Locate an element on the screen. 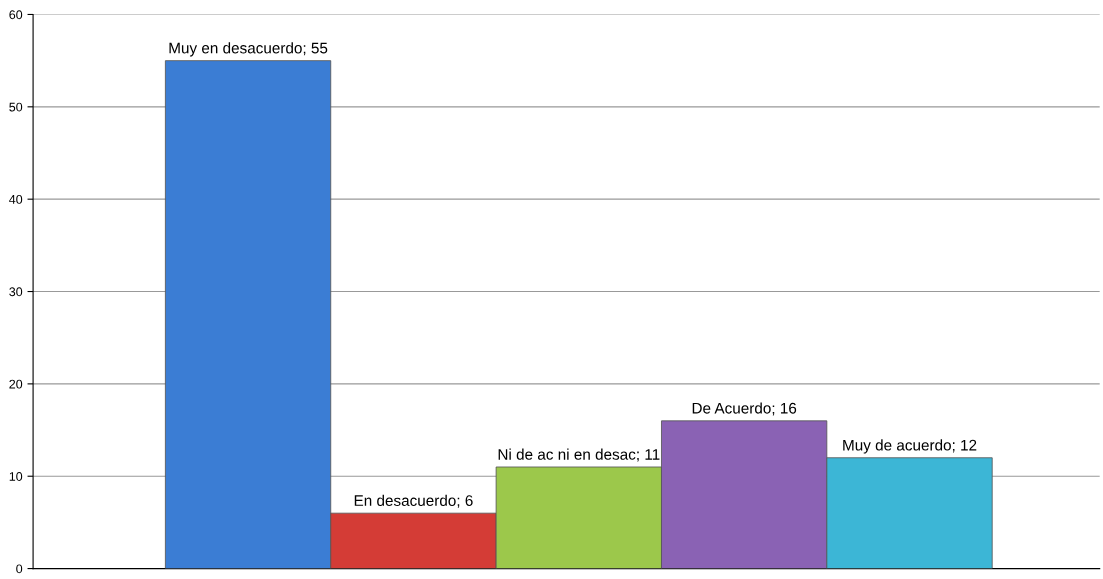  y-tick-label: 40 is located at coordinates (16, 199).